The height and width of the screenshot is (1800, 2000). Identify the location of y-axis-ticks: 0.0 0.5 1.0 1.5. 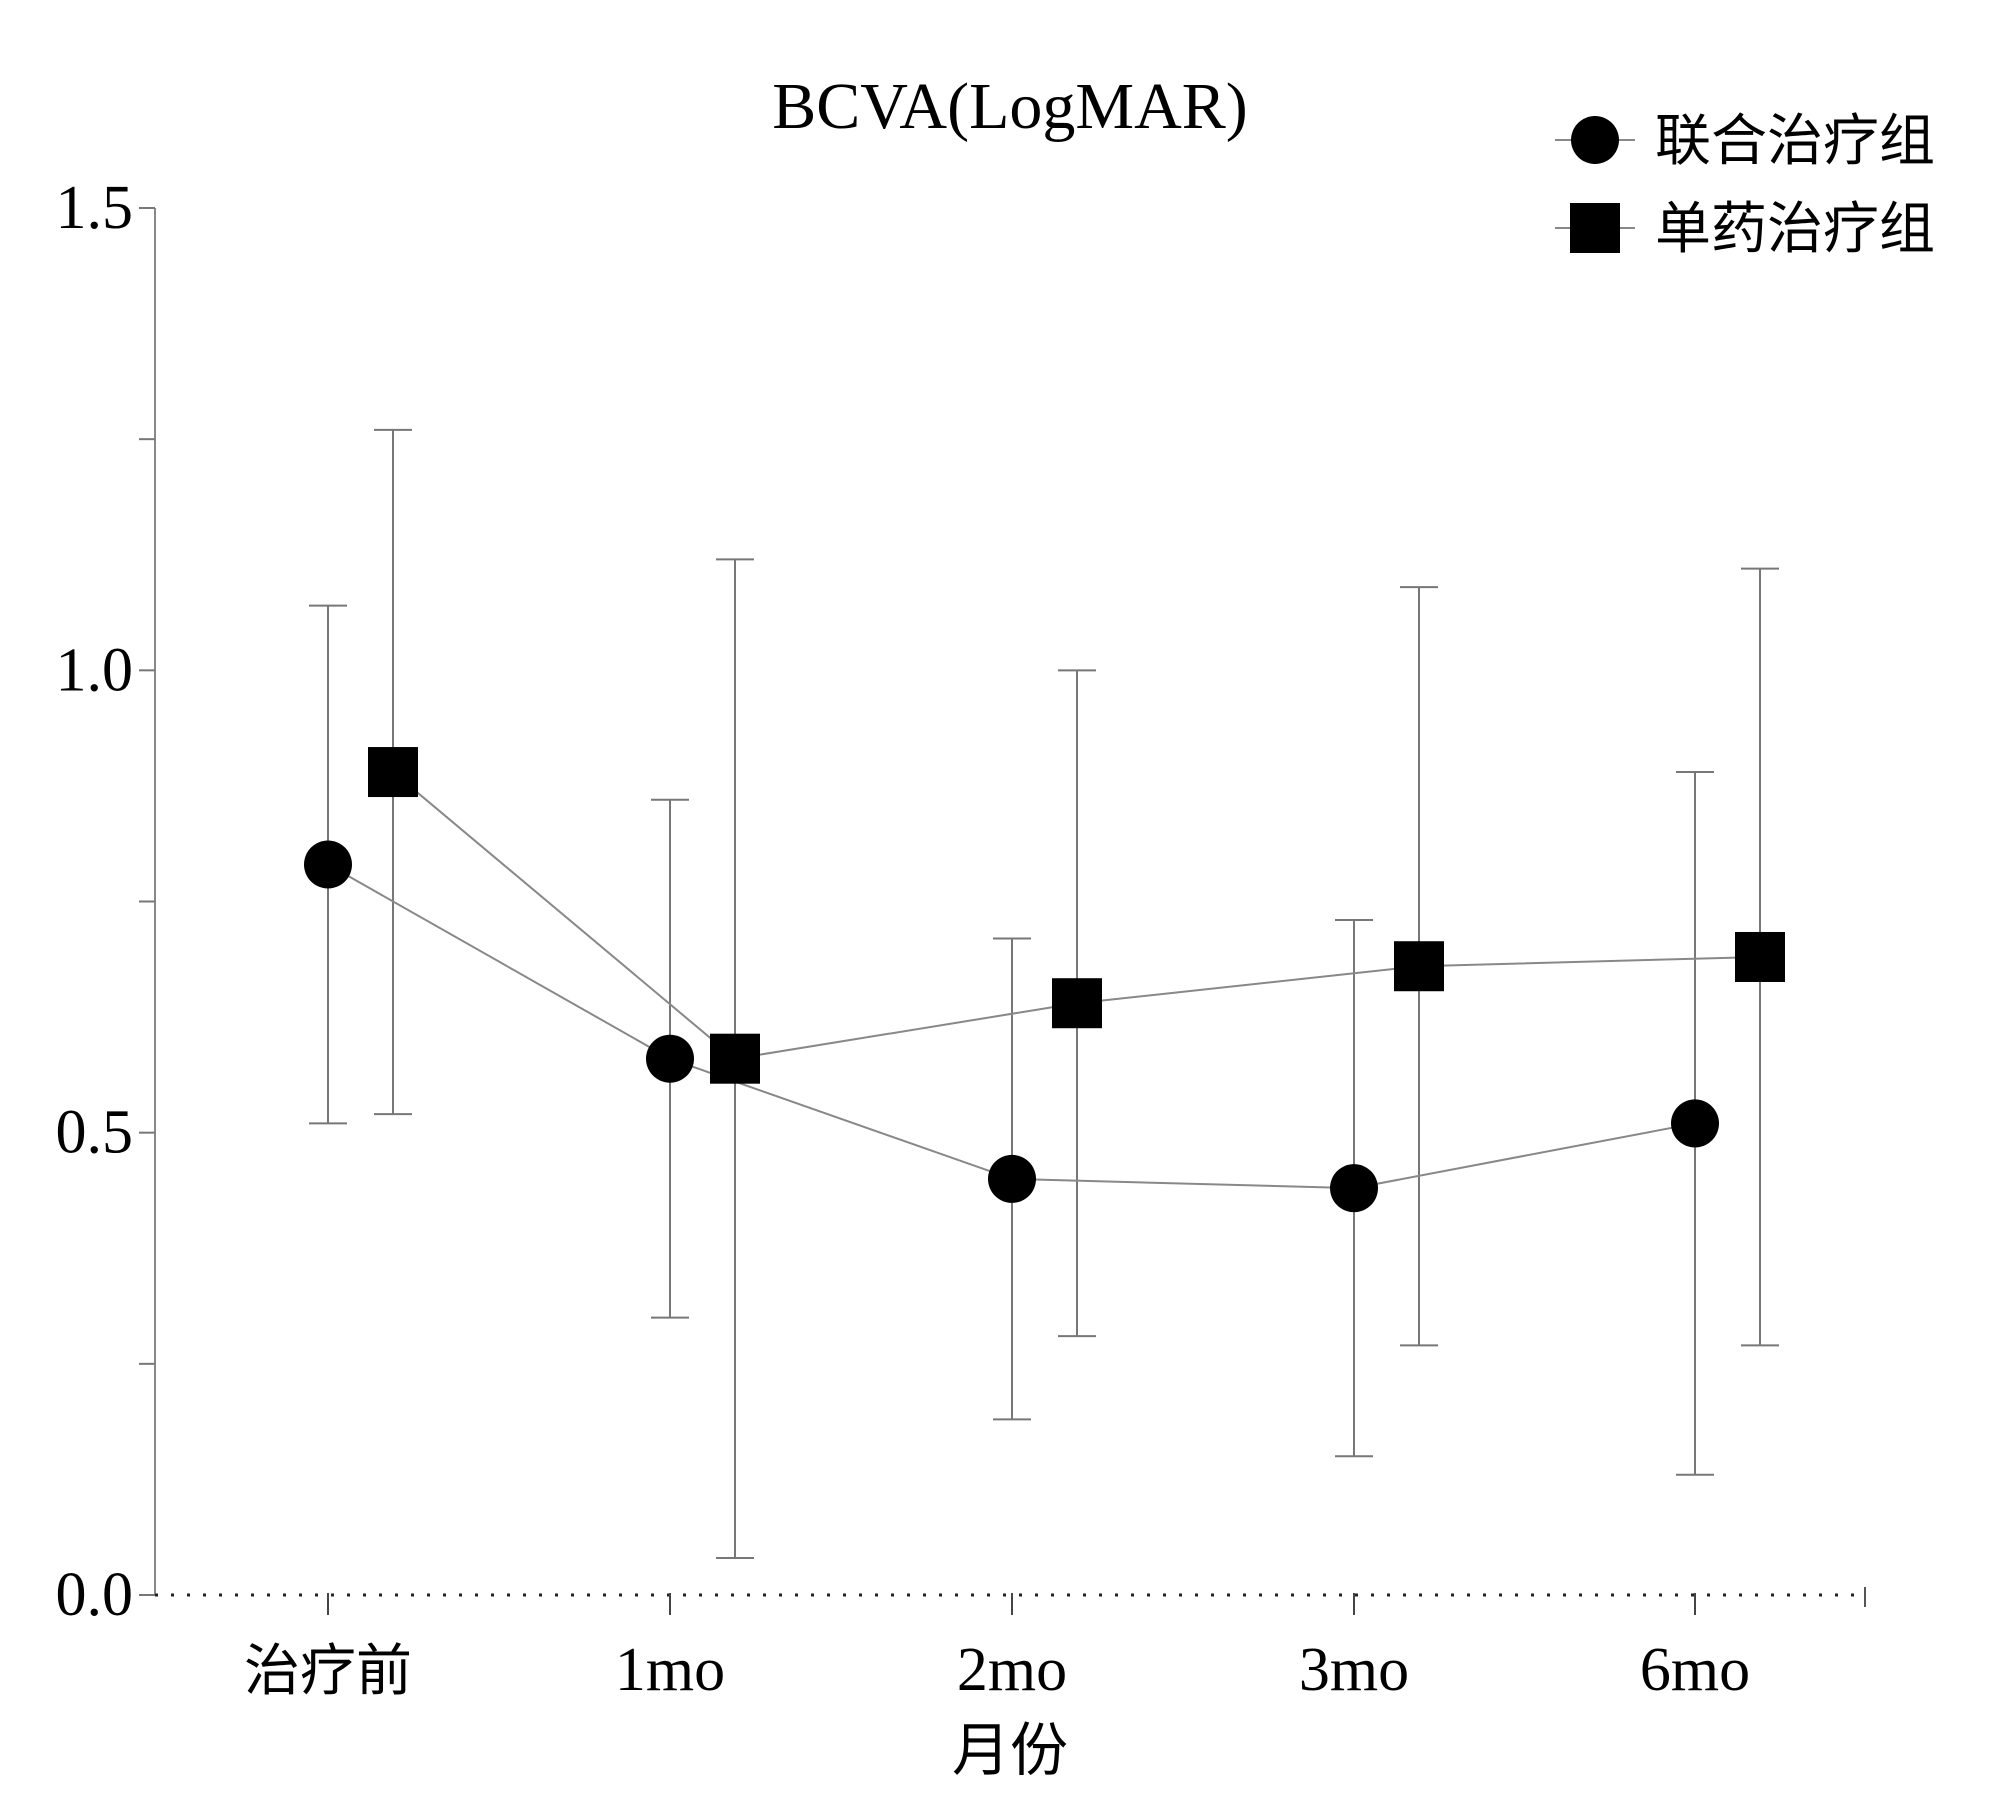
(105, 901).